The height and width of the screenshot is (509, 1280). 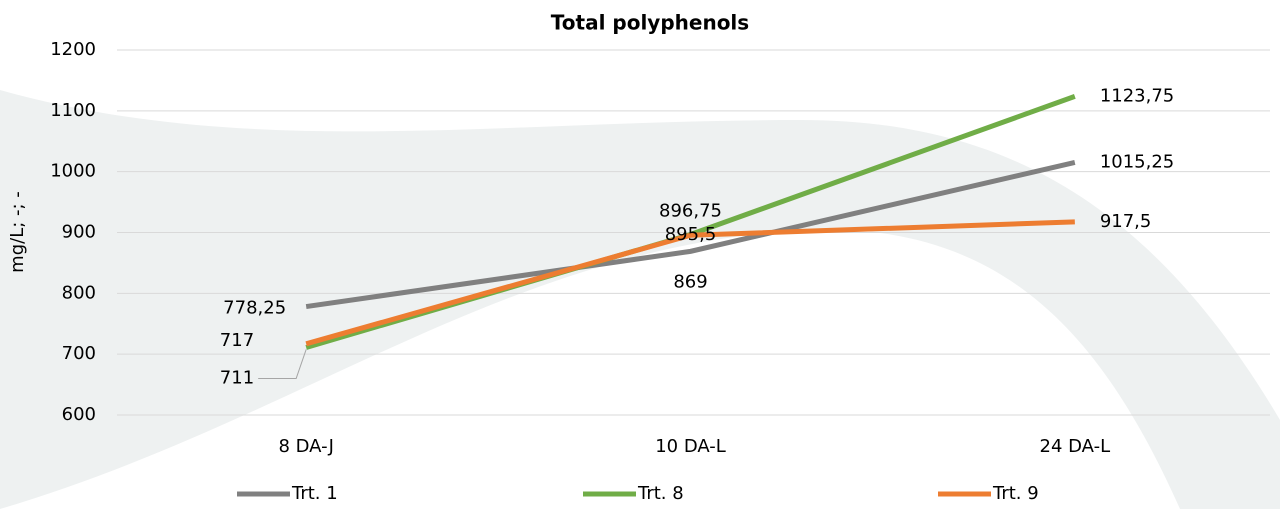 I want to click on y-tick-label: 700, so click(x=79, y=353).